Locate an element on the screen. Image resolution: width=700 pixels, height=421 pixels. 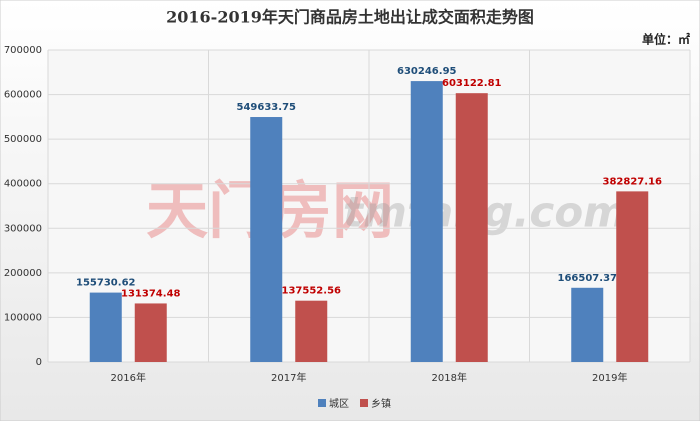
x-tick-label: 2019年 is located at coordinates (609, 377).